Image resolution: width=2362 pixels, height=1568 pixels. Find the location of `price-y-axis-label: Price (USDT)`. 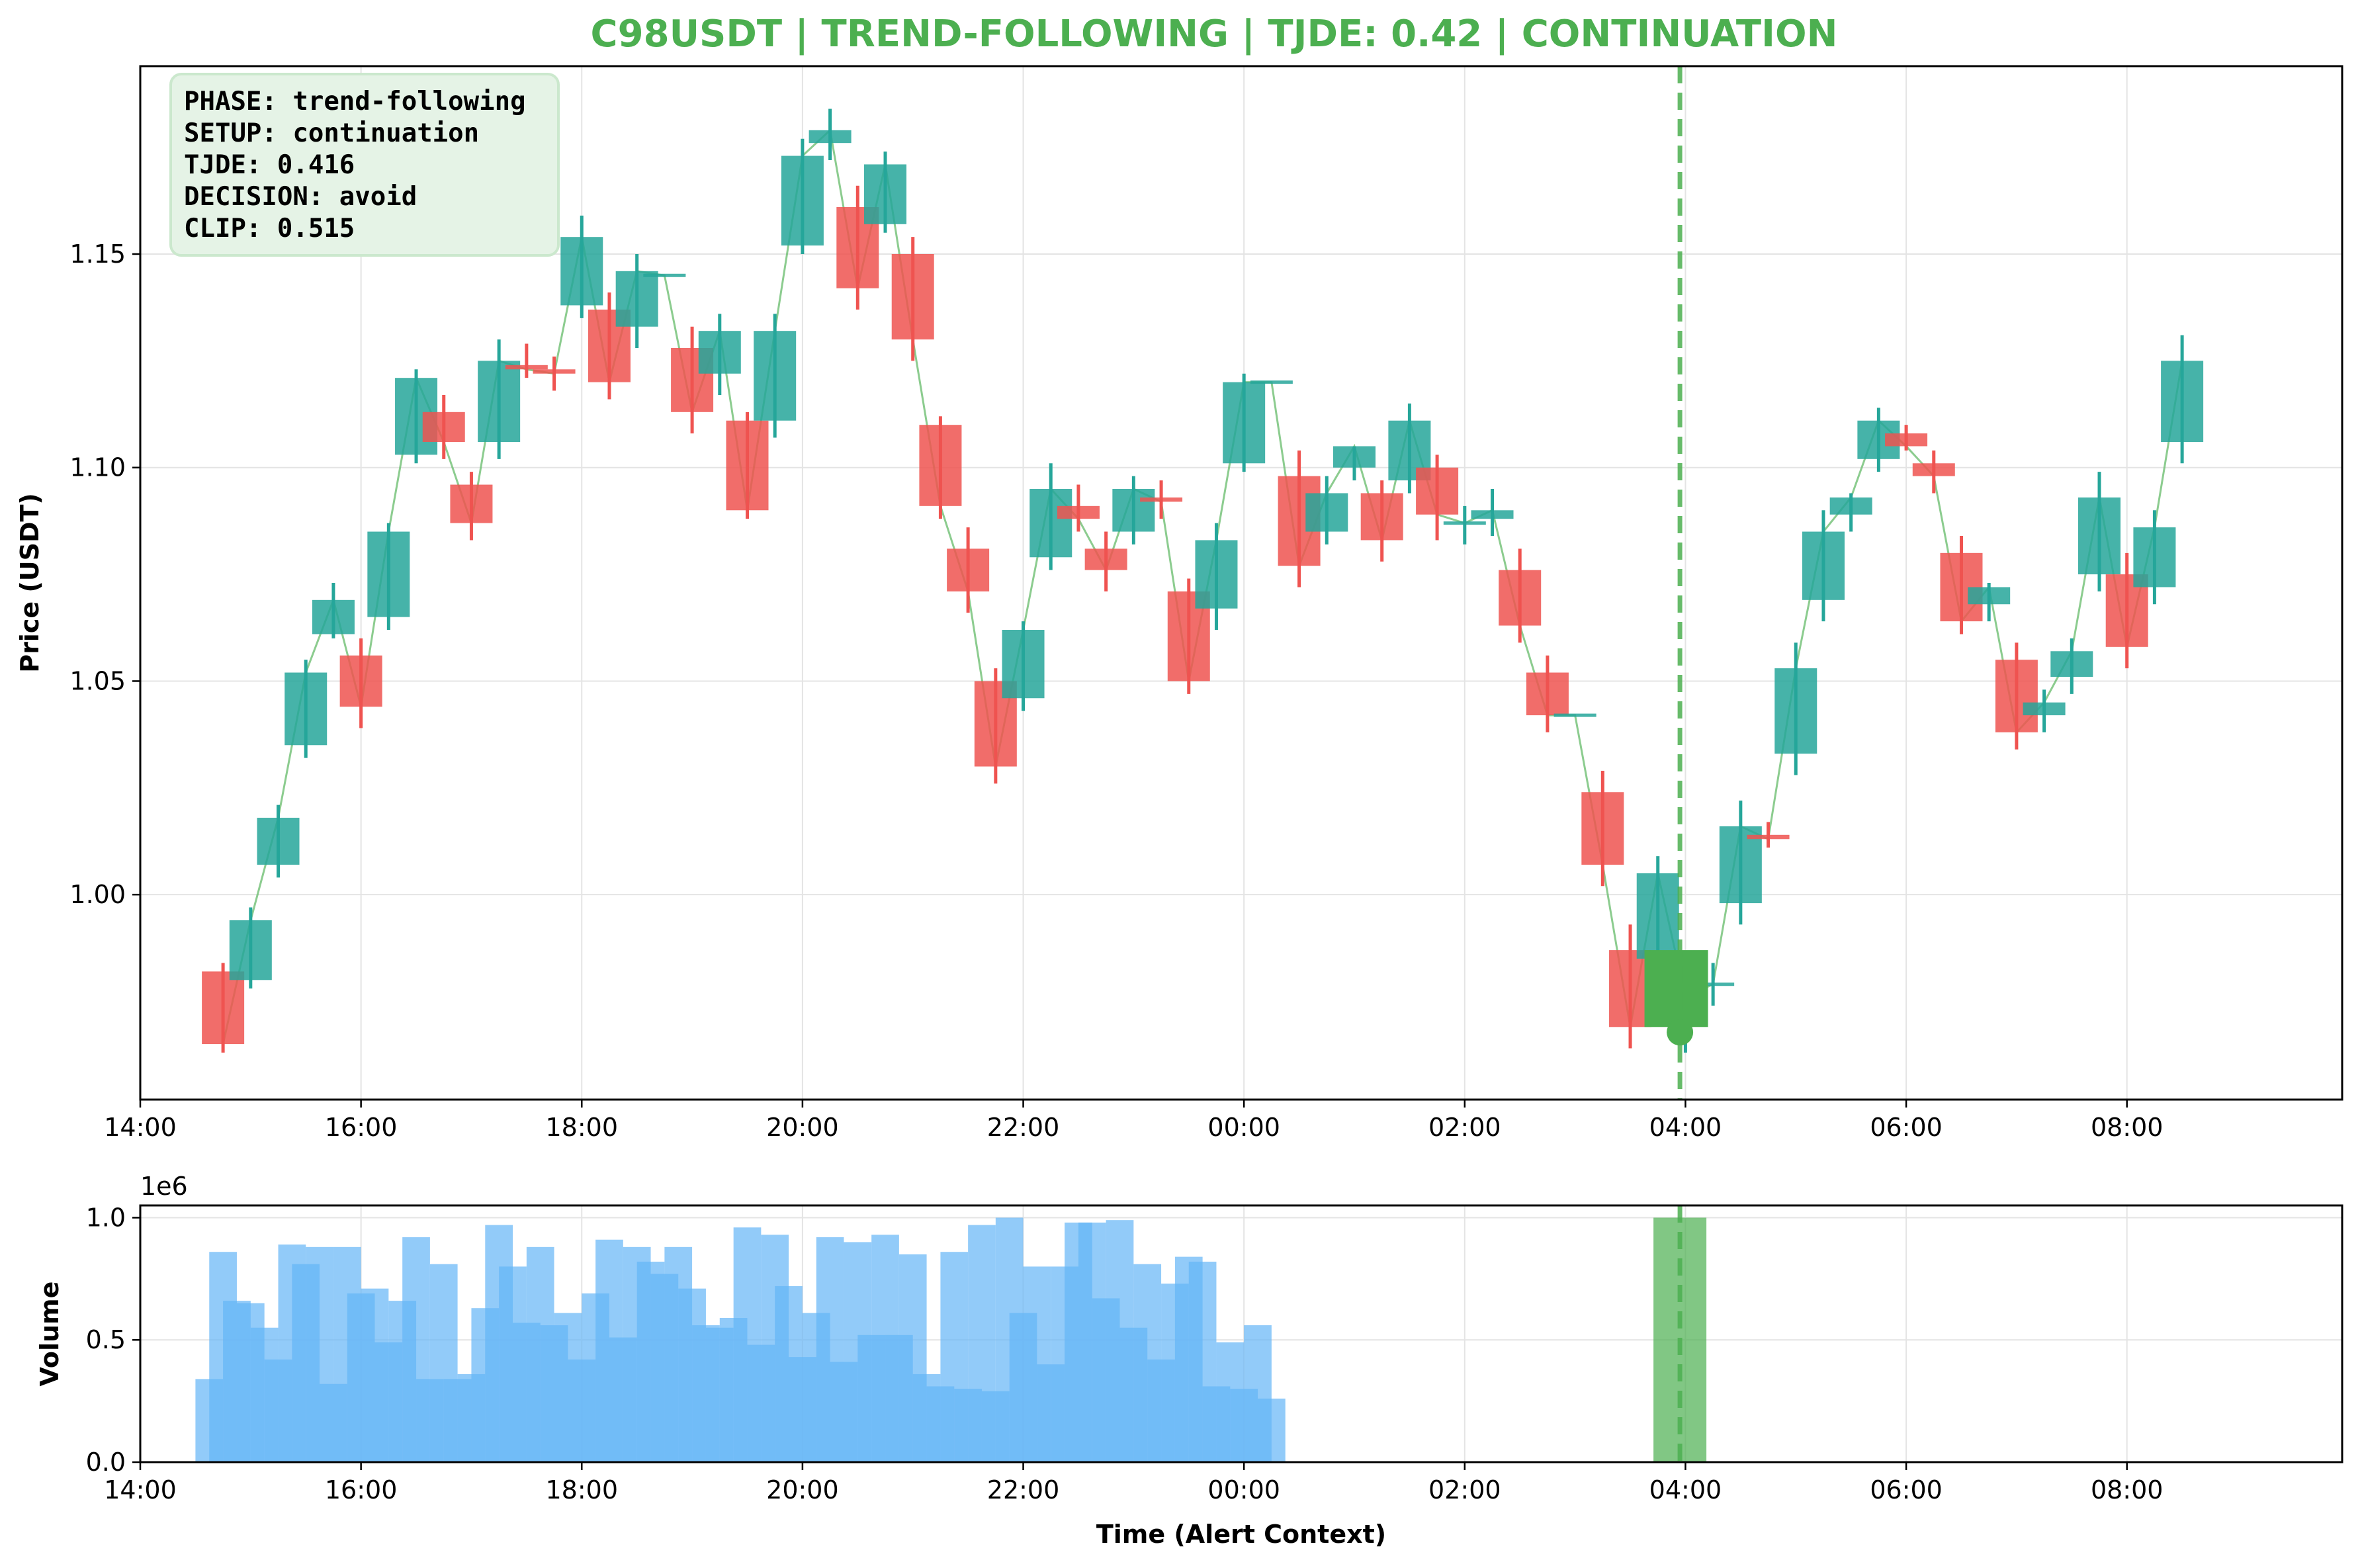

price-y-axis-label: Price (USDT) is located at coordinates (29, 583).